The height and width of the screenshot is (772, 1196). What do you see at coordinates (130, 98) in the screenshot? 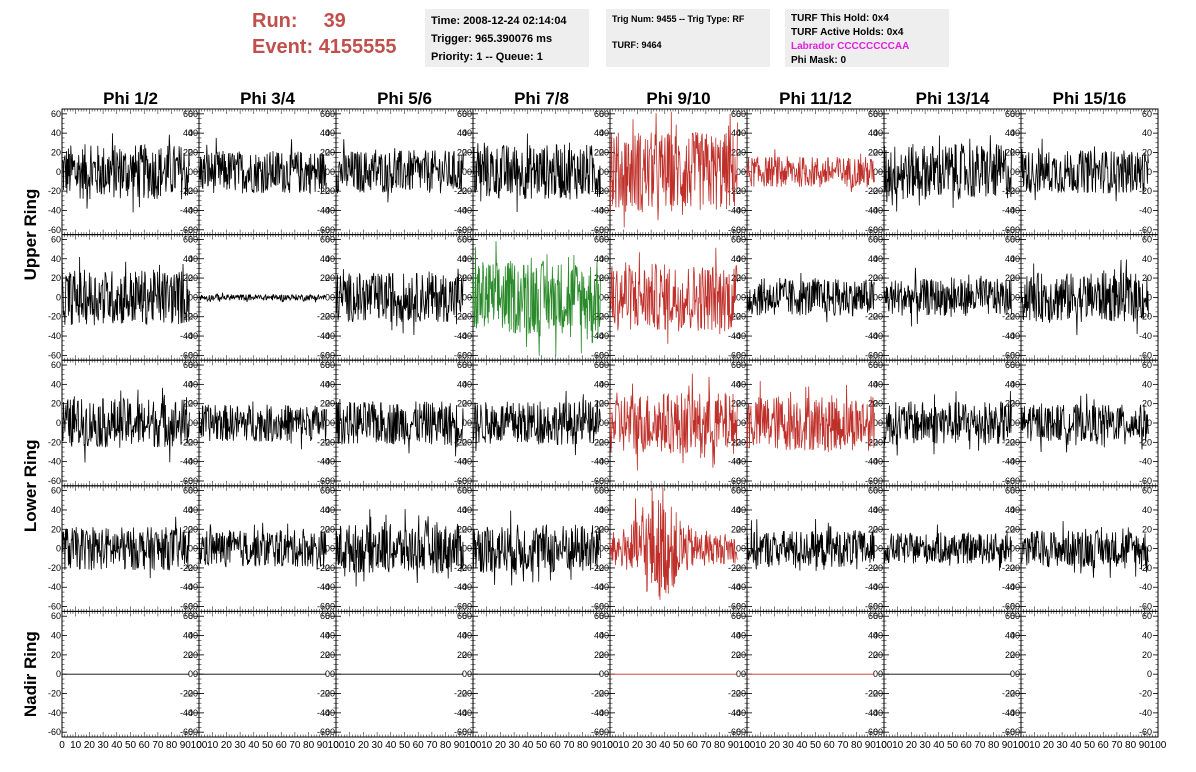
I see `column-header: Phi 1/2` at bounding box center [130, 98].